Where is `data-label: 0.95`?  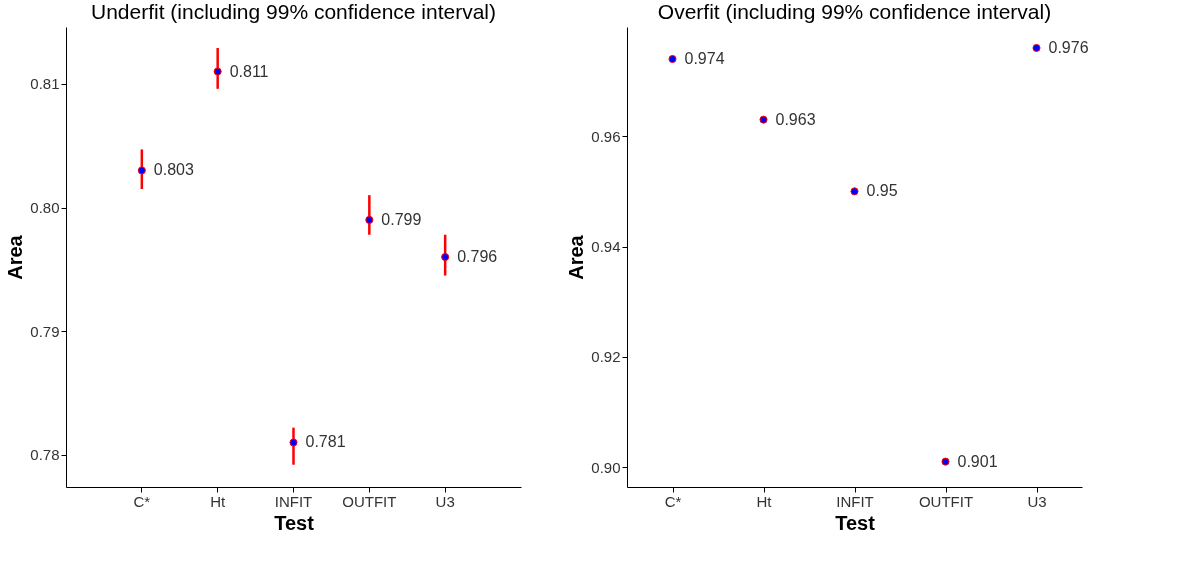
data-label: 0.95 is located at coordinates (882, 191).